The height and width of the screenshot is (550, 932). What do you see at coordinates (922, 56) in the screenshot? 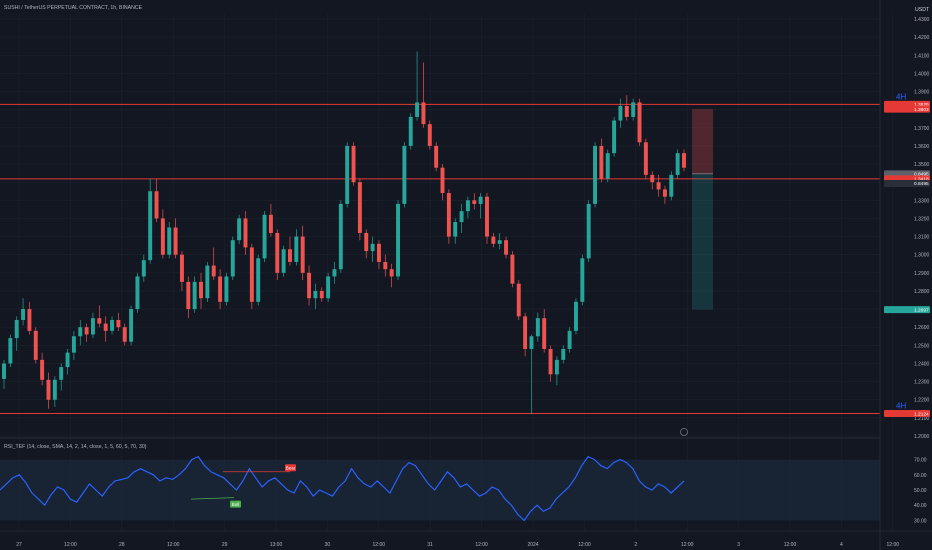
I see `price-tick-label: 1.4100` at bounding box center [922, 56].